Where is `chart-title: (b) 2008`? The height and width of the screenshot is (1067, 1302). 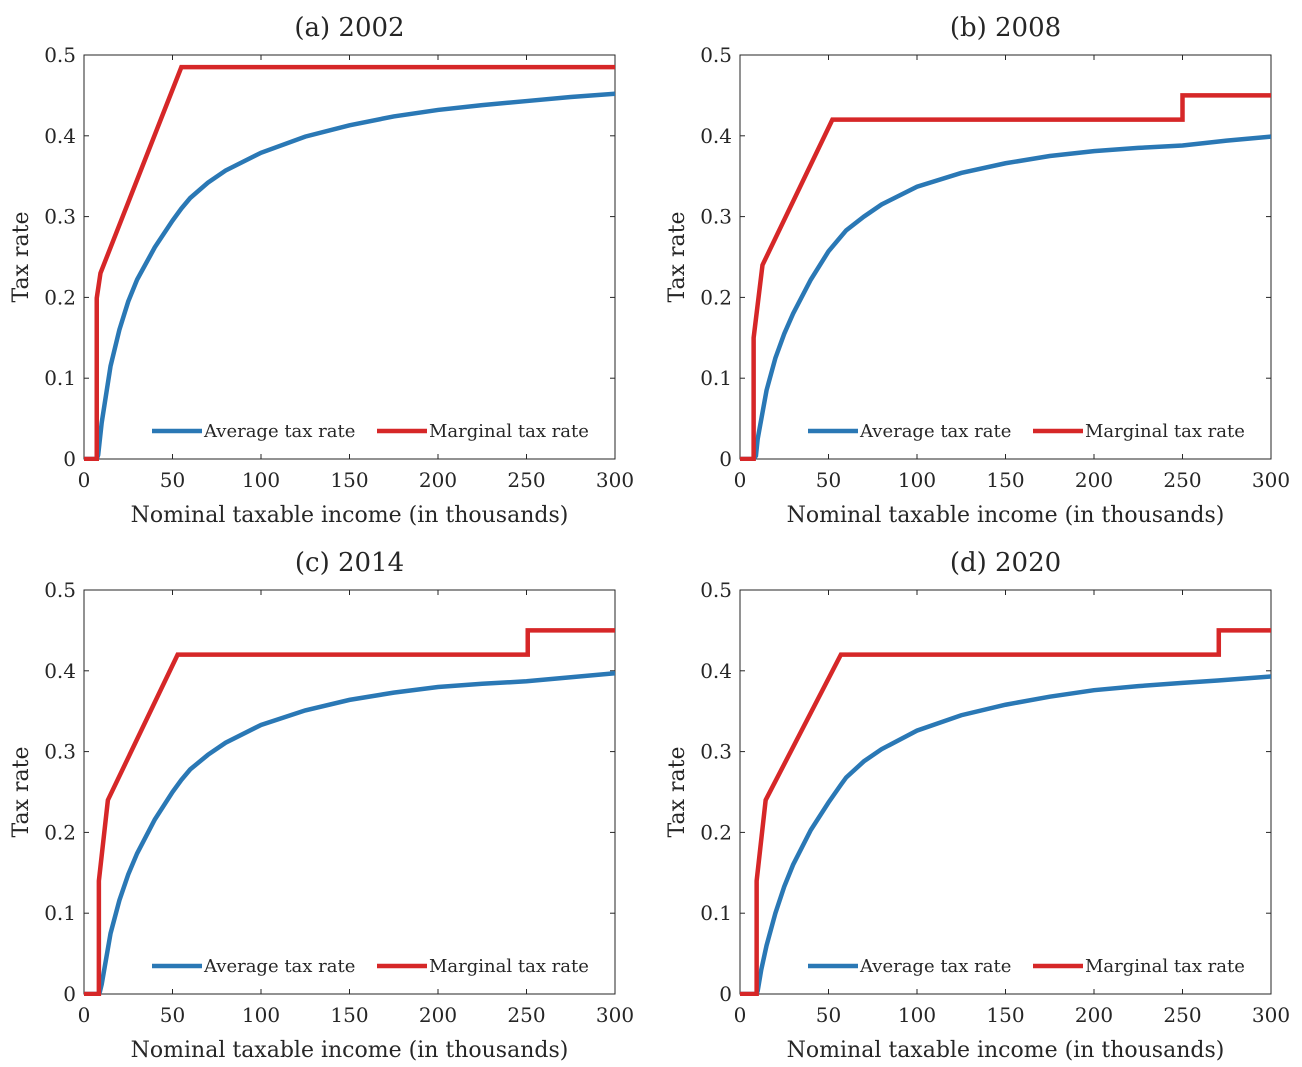
chart-title: (b) 2008 is located at coordinates (1005, 28).